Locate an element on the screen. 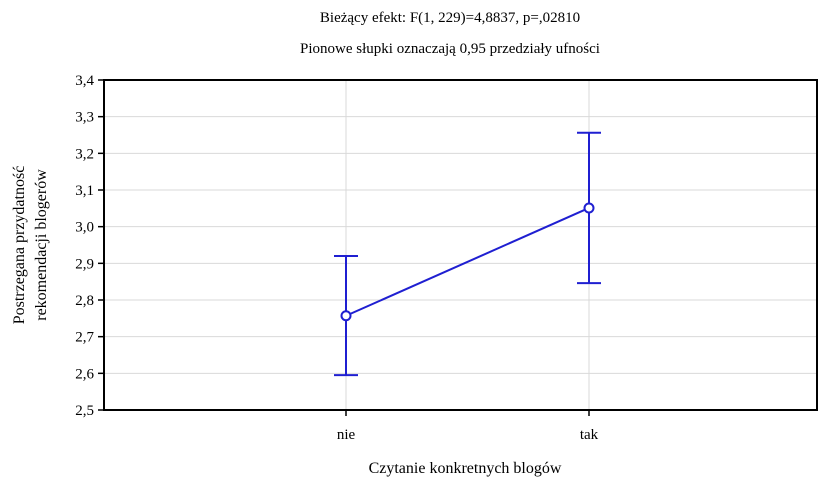  x-tick-label-nie: nie is located at coordinates (346, 435).